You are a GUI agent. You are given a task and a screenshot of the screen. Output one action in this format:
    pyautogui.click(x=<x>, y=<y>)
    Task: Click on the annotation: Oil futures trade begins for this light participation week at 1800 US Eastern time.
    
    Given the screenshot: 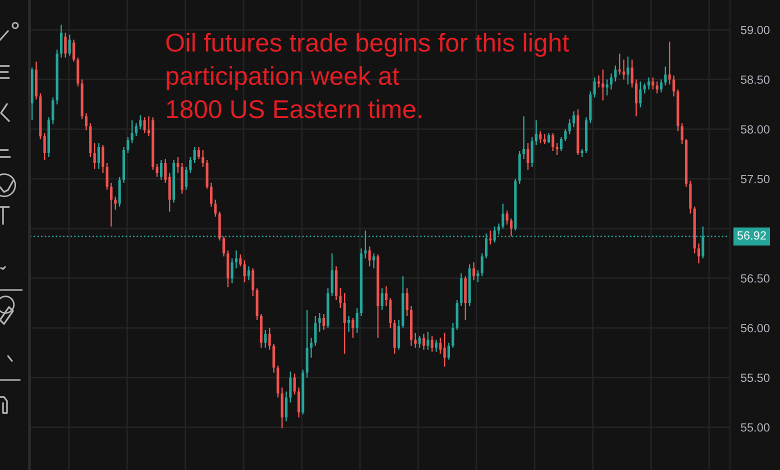 What is the action you would take?
    pyautogui.click(x=368, y=75)
    